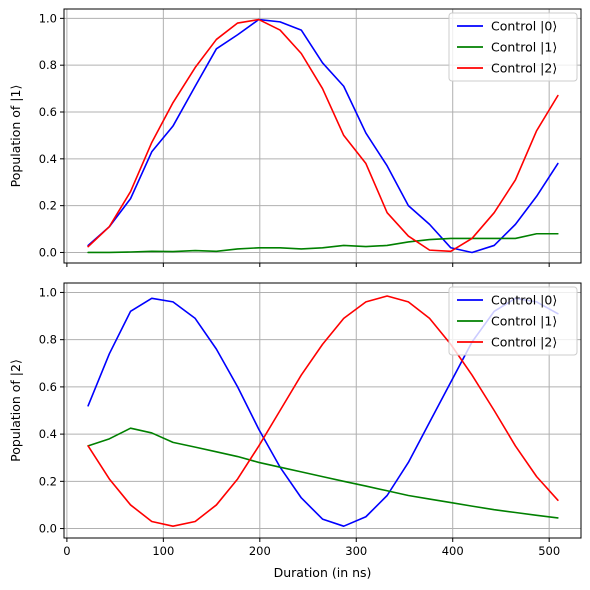  Describe the element at coordinates (15, 410) in the screenshot. I see `y-axis-label: Population of |2⟩` at that location.